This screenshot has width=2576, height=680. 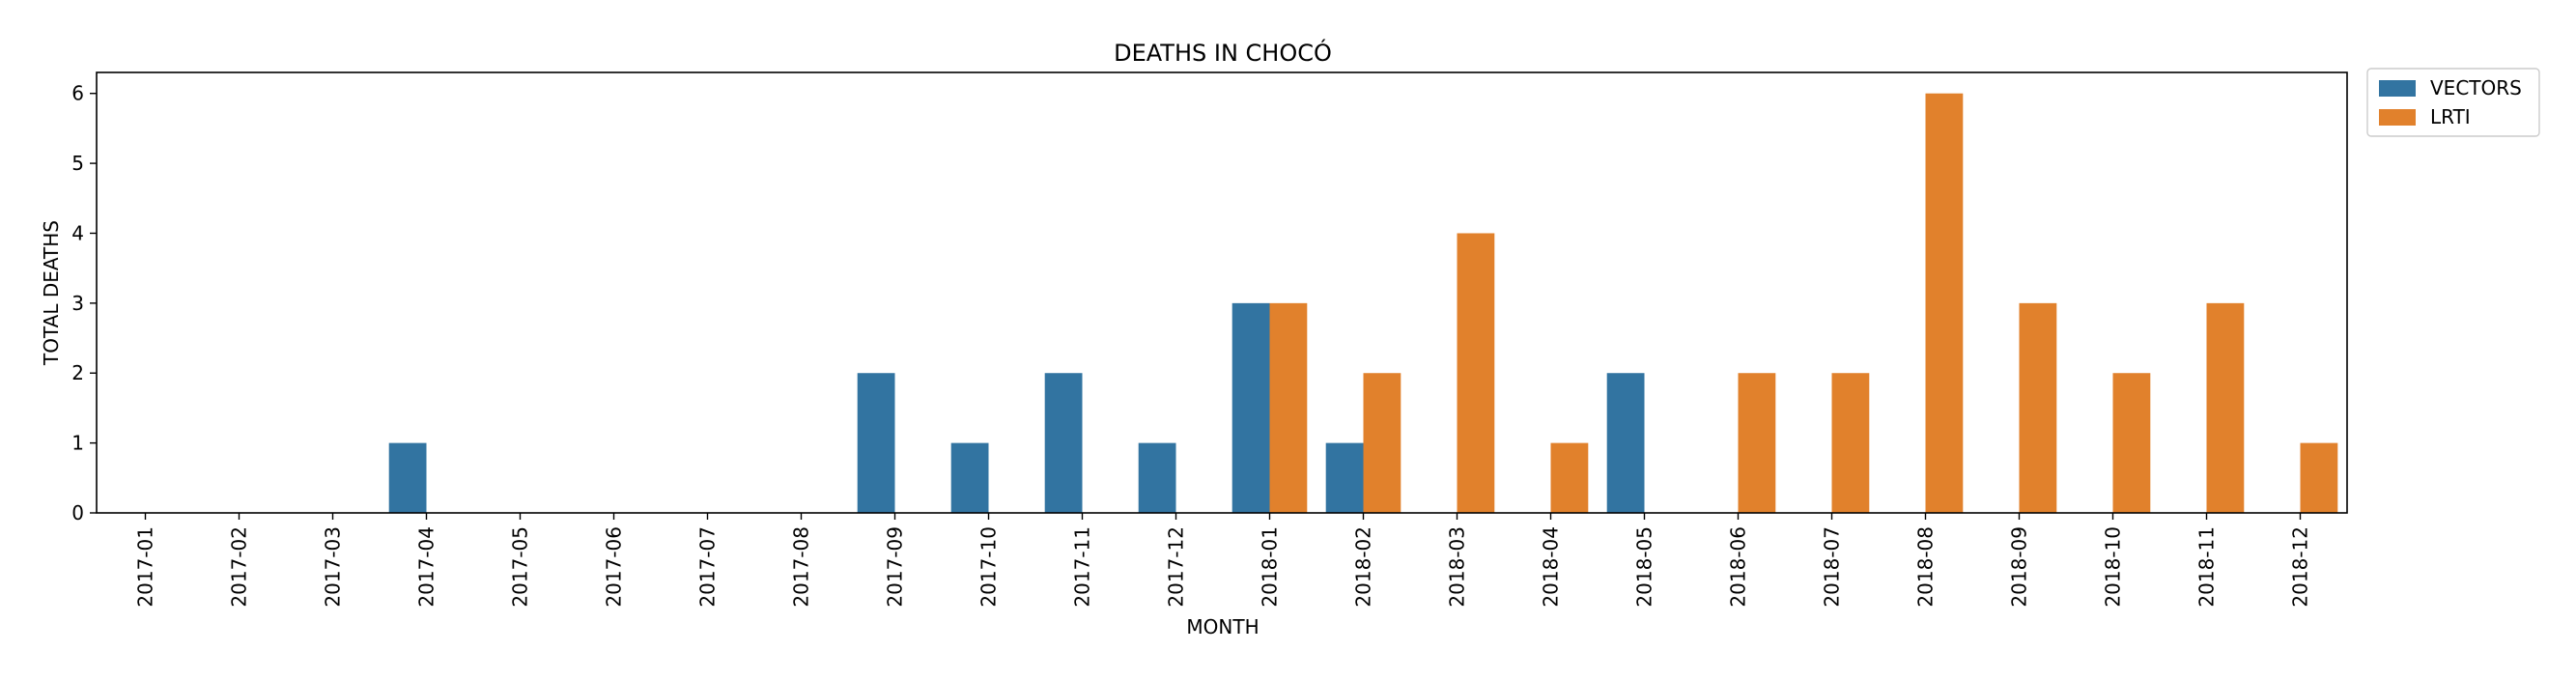 I want to click on x-tick-label: 2018-09, so click(x=2019, y=567).